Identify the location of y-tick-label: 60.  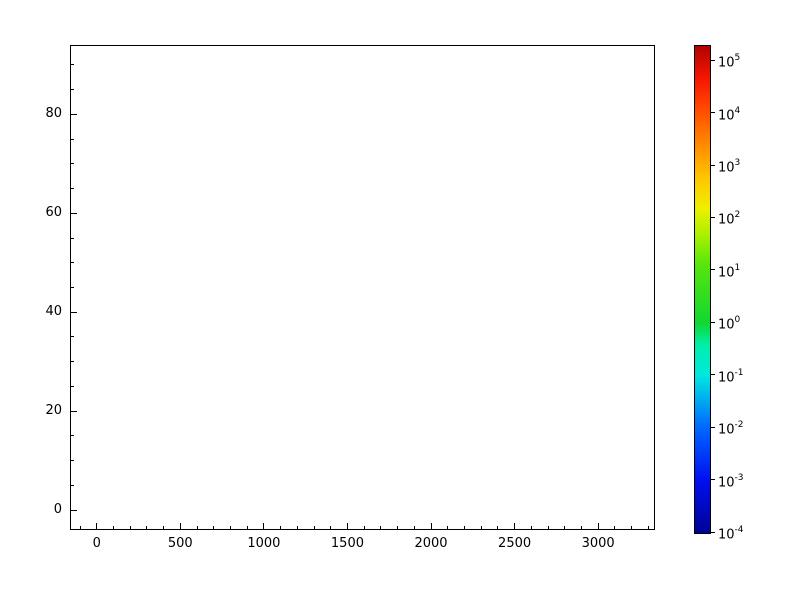
(53, 213).